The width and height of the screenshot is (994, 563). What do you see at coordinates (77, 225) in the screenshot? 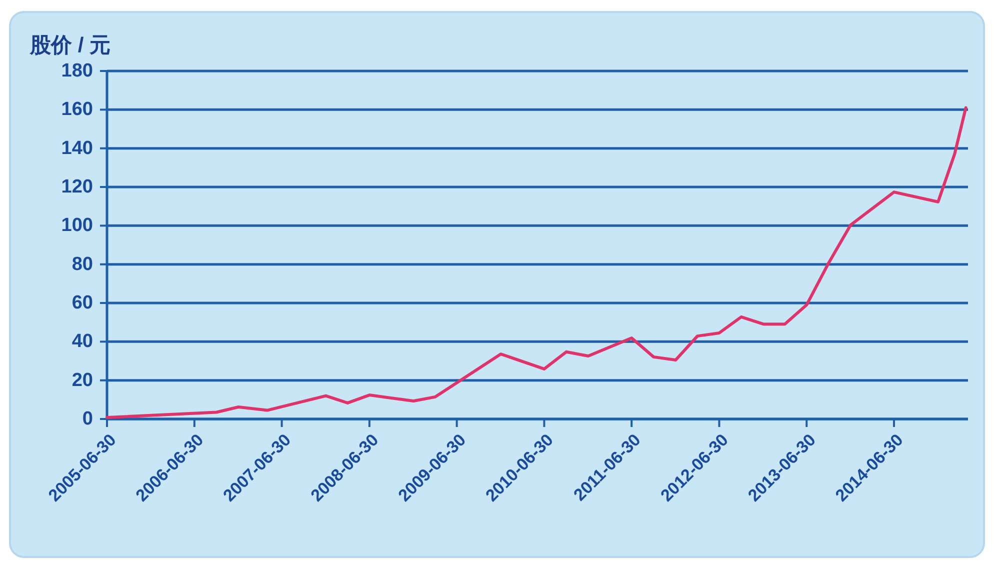
I see `y-tick-label: 100` at bounding box center [77, 225].